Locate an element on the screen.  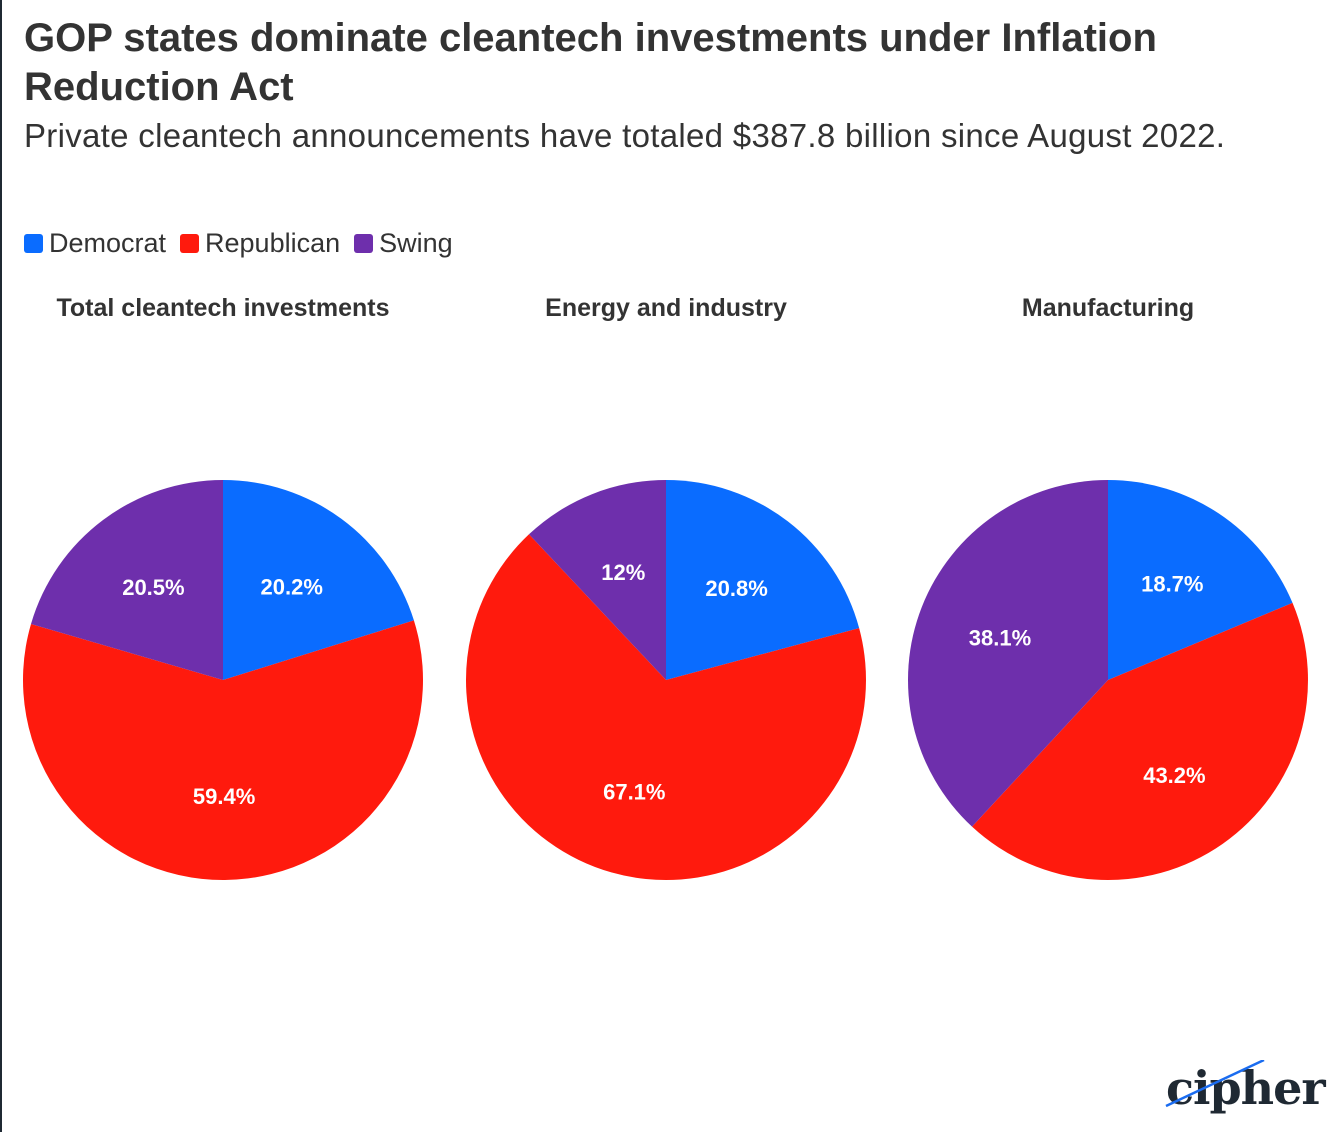
left-border is located at coordinates (1, 566).